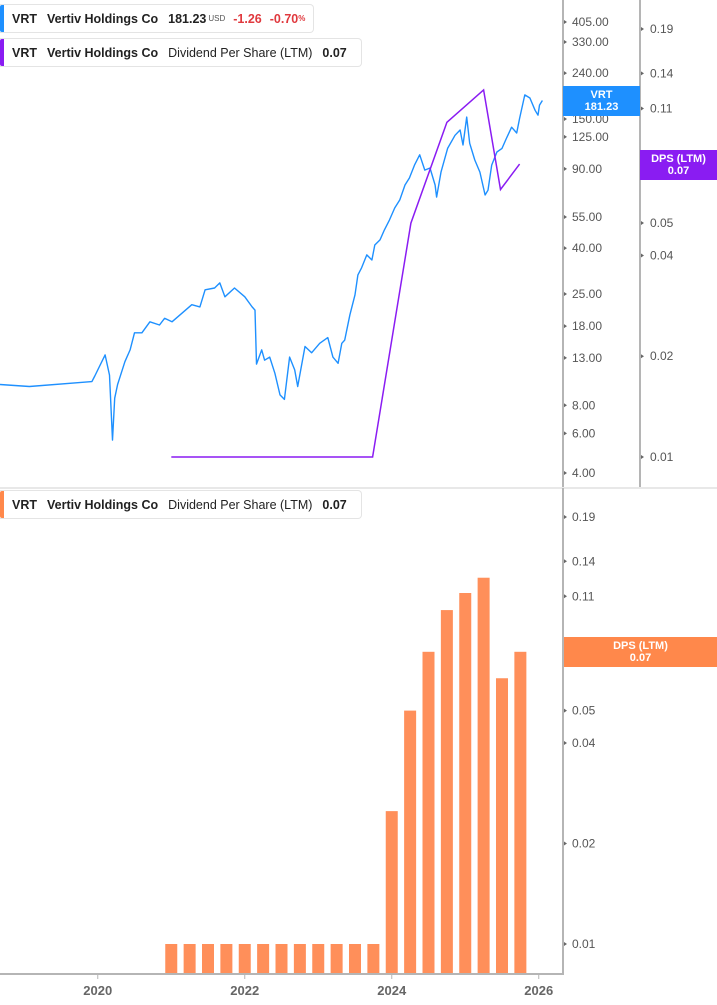 Image resolution: width=717 pixels, height=1005 pixels. What do you see at coordinates (640, 646) in the screenshot?
I see `dps-bottom-badge-label: DPS (LTM)` at bounding box center [640, 646].